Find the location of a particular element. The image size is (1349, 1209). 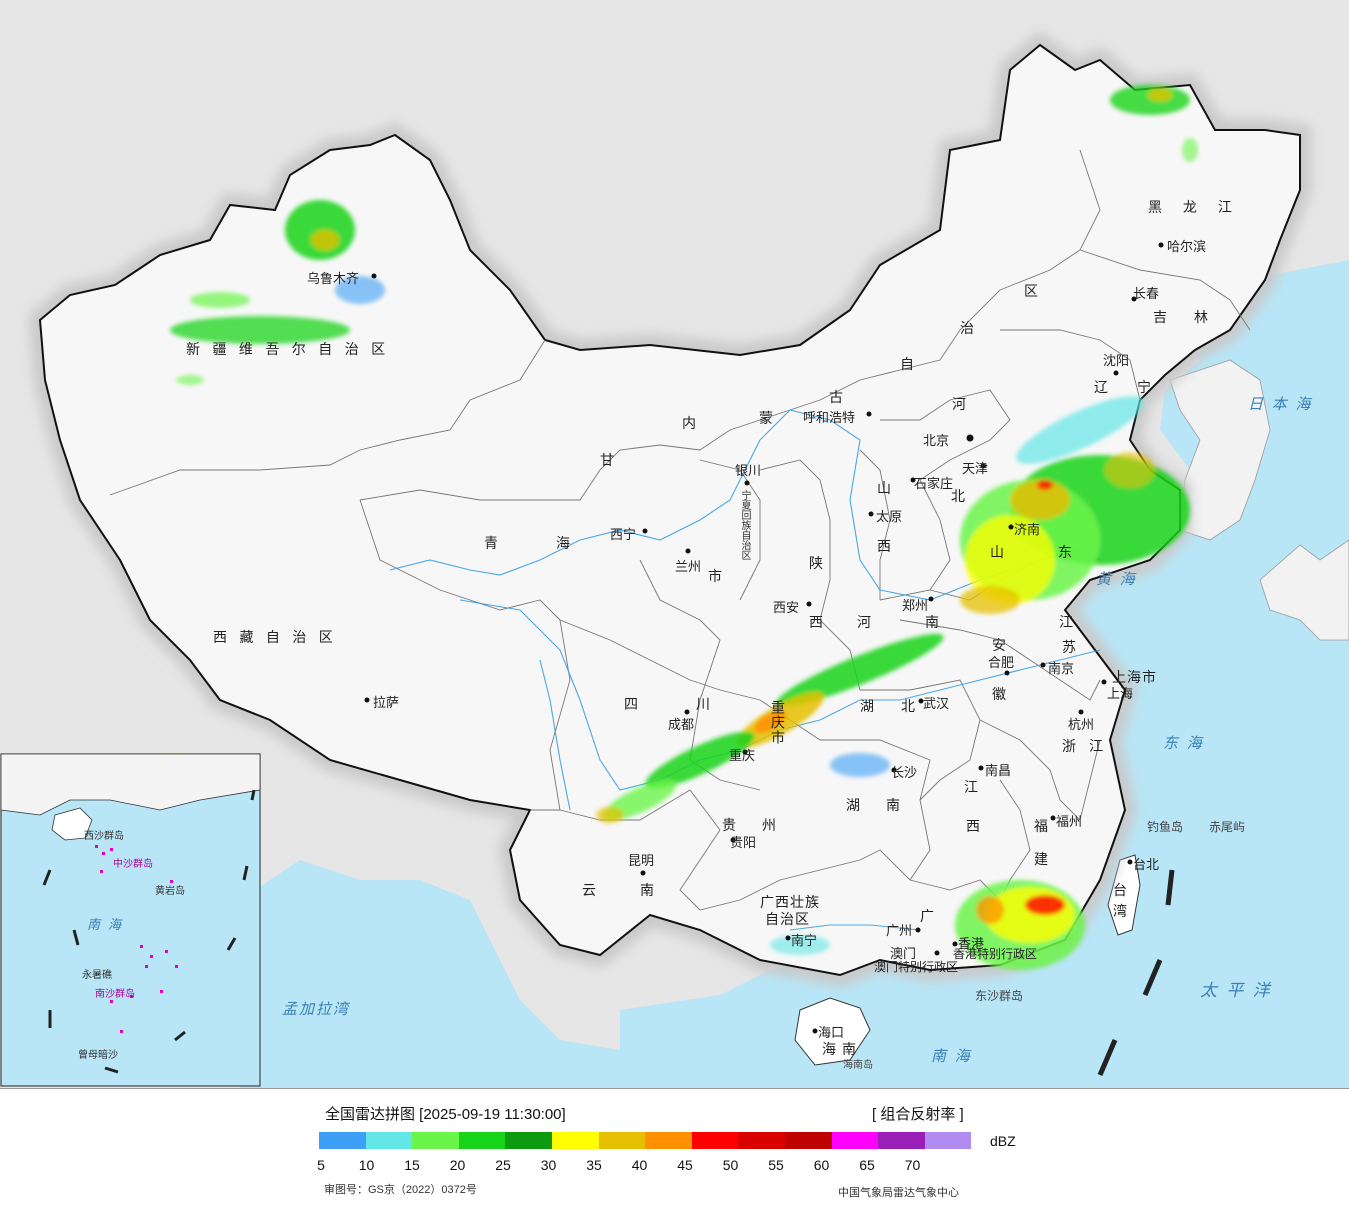

taiwan-land is located at coordinates (1124, 895).